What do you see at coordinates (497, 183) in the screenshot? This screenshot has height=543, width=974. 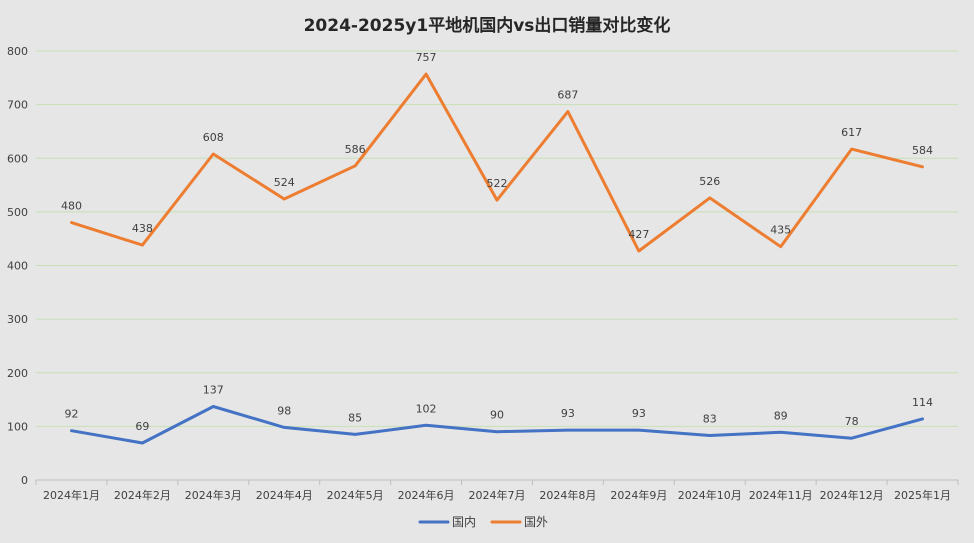 I see `data-label: 522` at bounding box center [497, 183].